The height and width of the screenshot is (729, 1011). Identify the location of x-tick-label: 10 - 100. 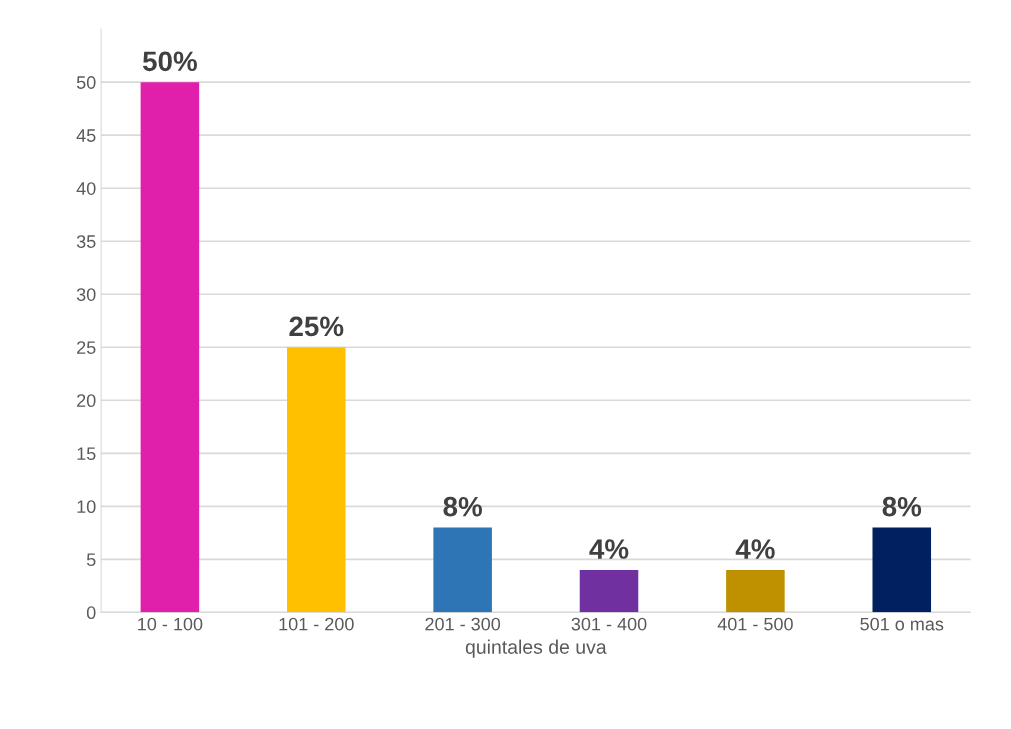
(170, 624).